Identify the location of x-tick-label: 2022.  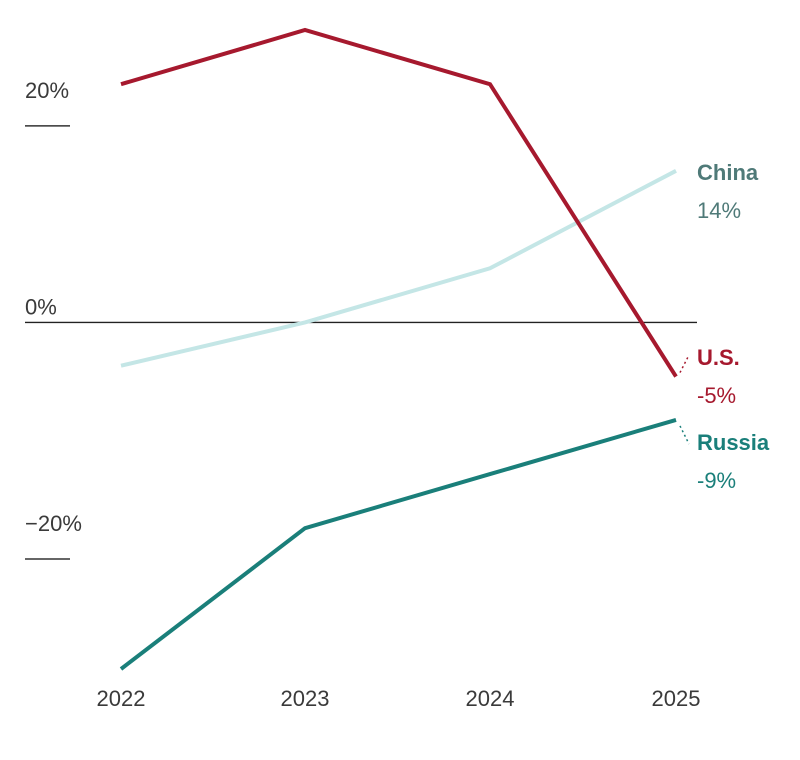
(121, 698).